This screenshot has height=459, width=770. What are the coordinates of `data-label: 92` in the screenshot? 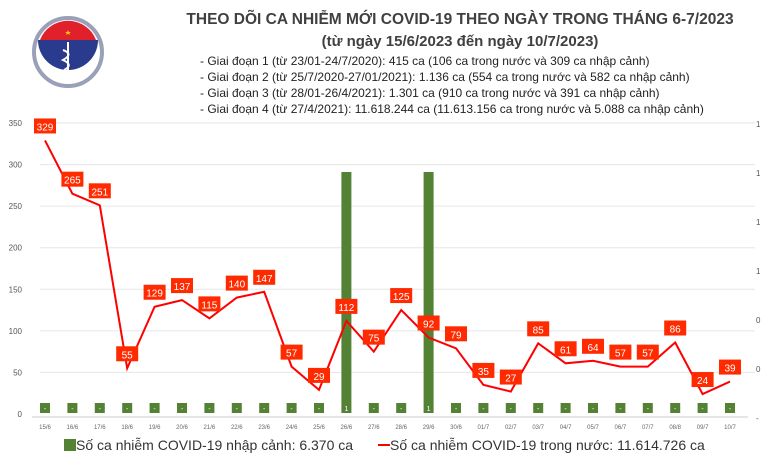 It's located at (429, 325).